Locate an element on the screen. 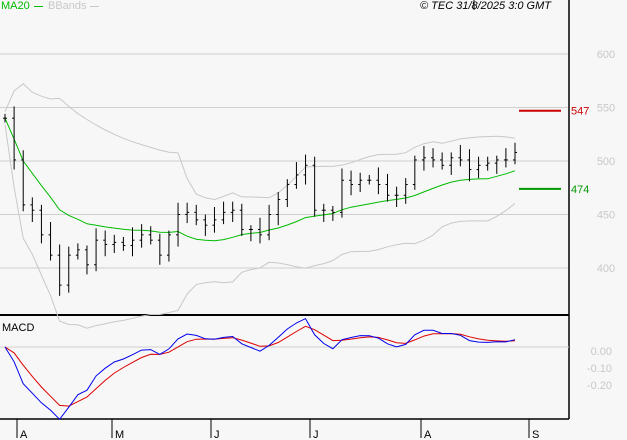 This screenshot has height=440, width=627. legend-ma20-swatch is located at coordinates (38, 6).